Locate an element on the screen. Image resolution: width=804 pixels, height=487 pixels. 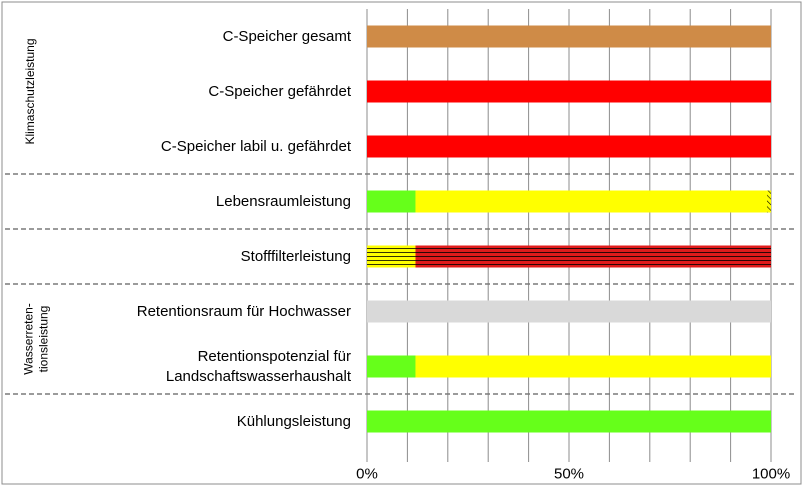
bar-lebensraumleistung-segment-3-hatch is located at coordinates (768, 201).